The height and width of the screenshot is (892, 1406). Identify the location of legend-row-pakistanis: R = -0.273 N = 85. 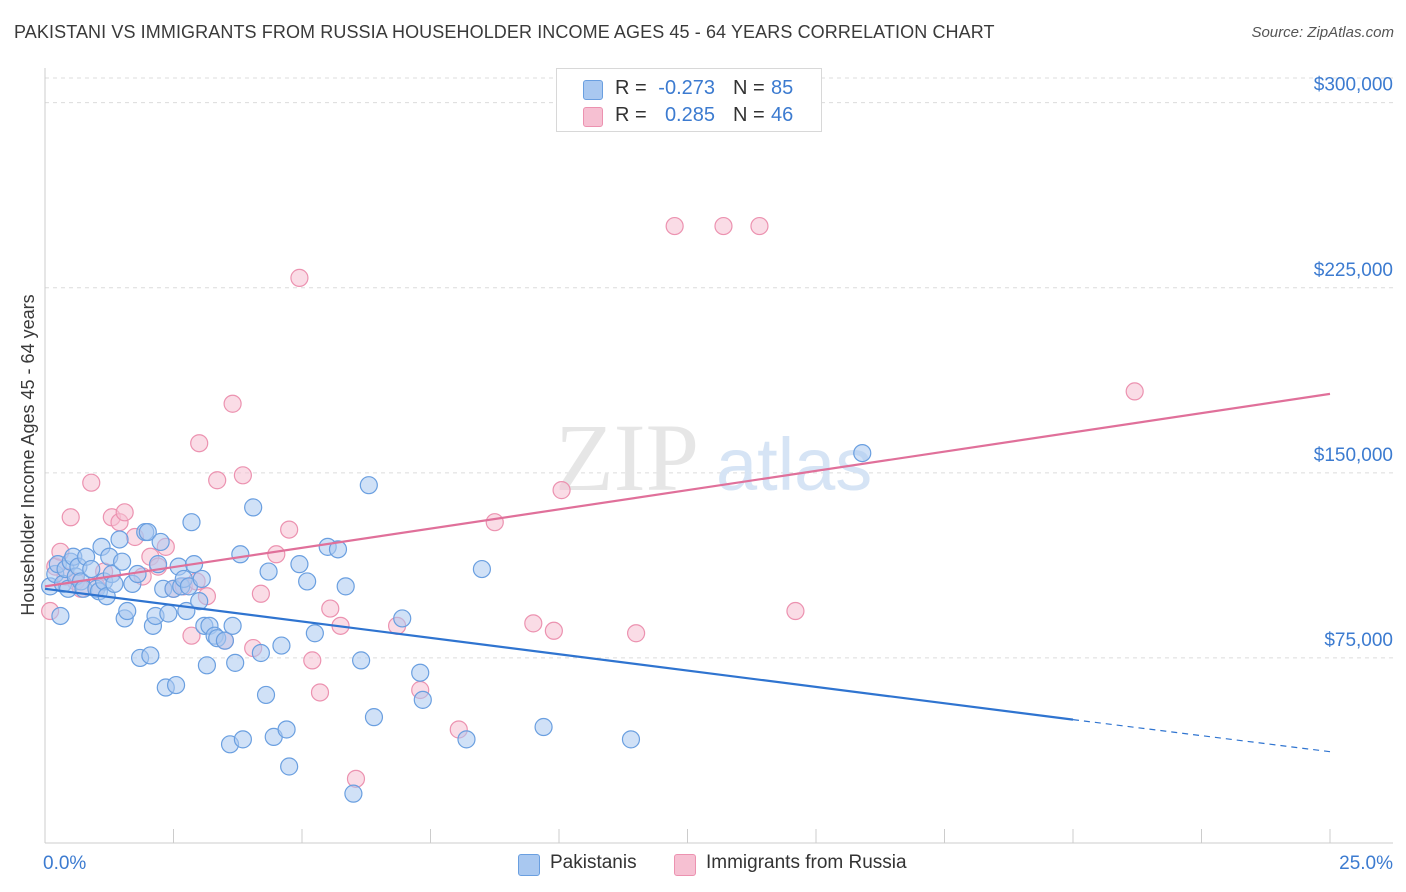
(689, 89).